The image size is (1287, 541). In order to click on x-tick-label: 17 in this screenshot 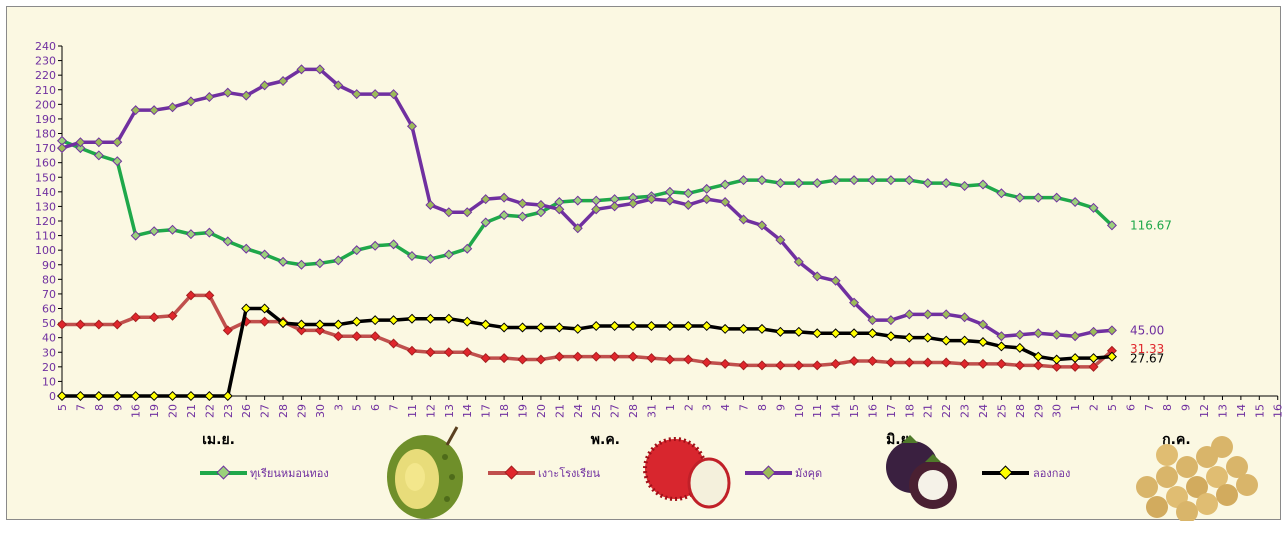, I will do `click(486, 411)`.